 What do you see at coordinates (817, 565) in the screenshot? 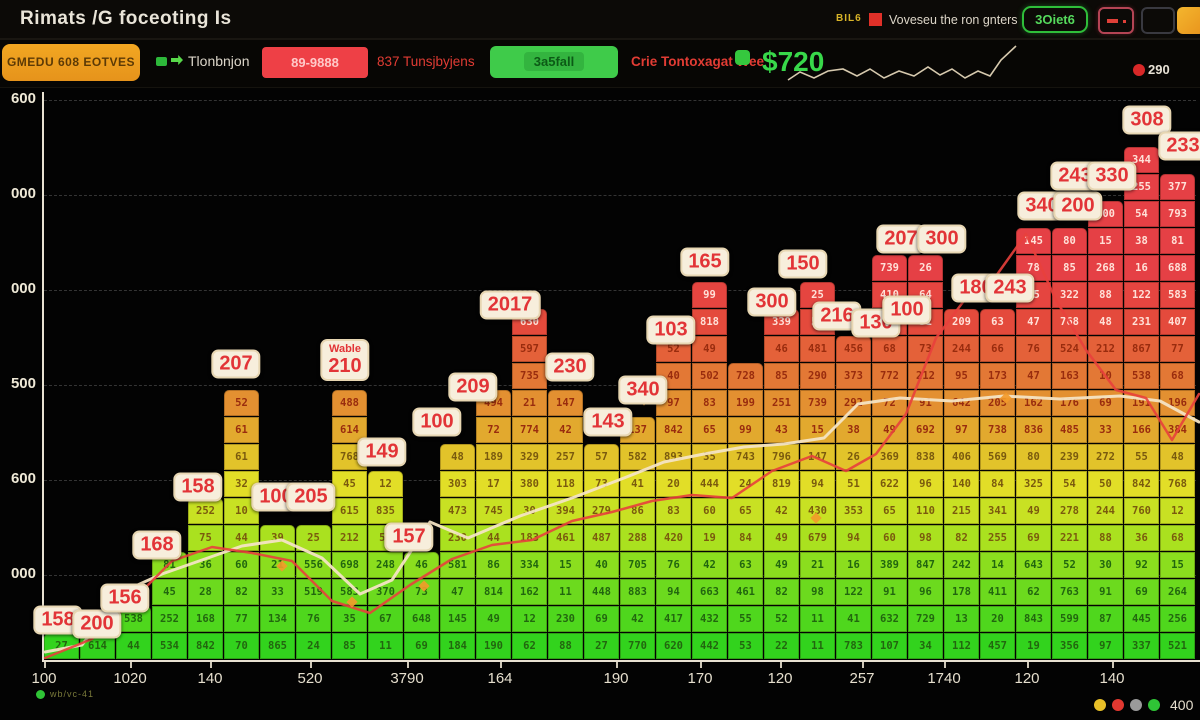
I see `heat-cell: 21` at bounding box center [817, 565].